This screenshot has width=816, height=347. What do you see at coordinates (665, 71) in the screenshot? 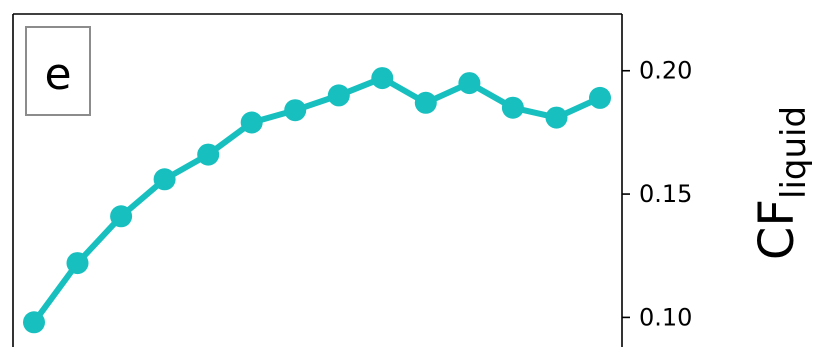
I see `y-tick-label: 0.20` at bounding box center [665, 71].